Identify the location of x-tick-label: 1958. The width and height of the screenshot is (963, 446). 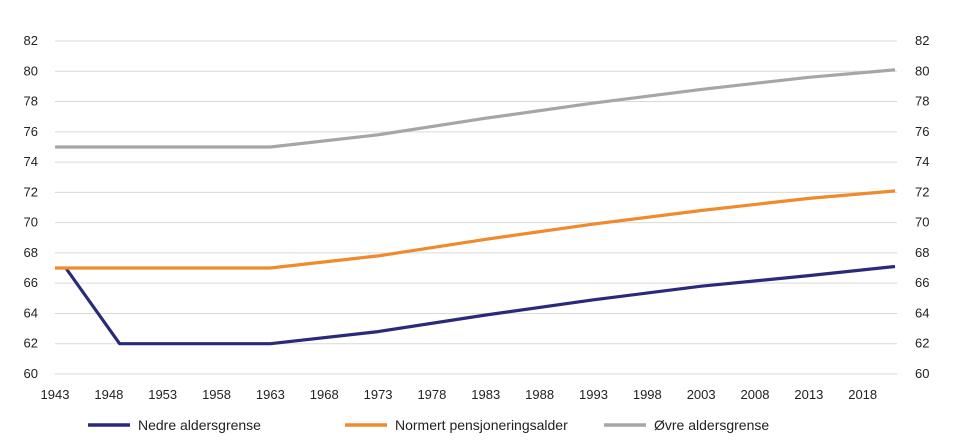
(216, 394).